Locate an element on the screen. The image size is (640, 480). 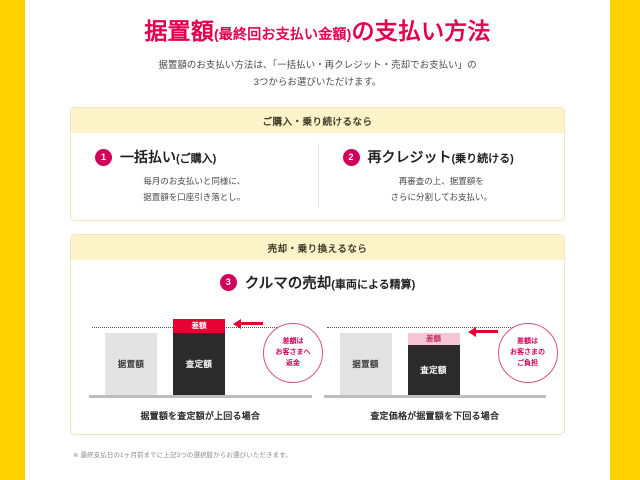
chart-b-arrow-icon is located at coordinates (482, 331).